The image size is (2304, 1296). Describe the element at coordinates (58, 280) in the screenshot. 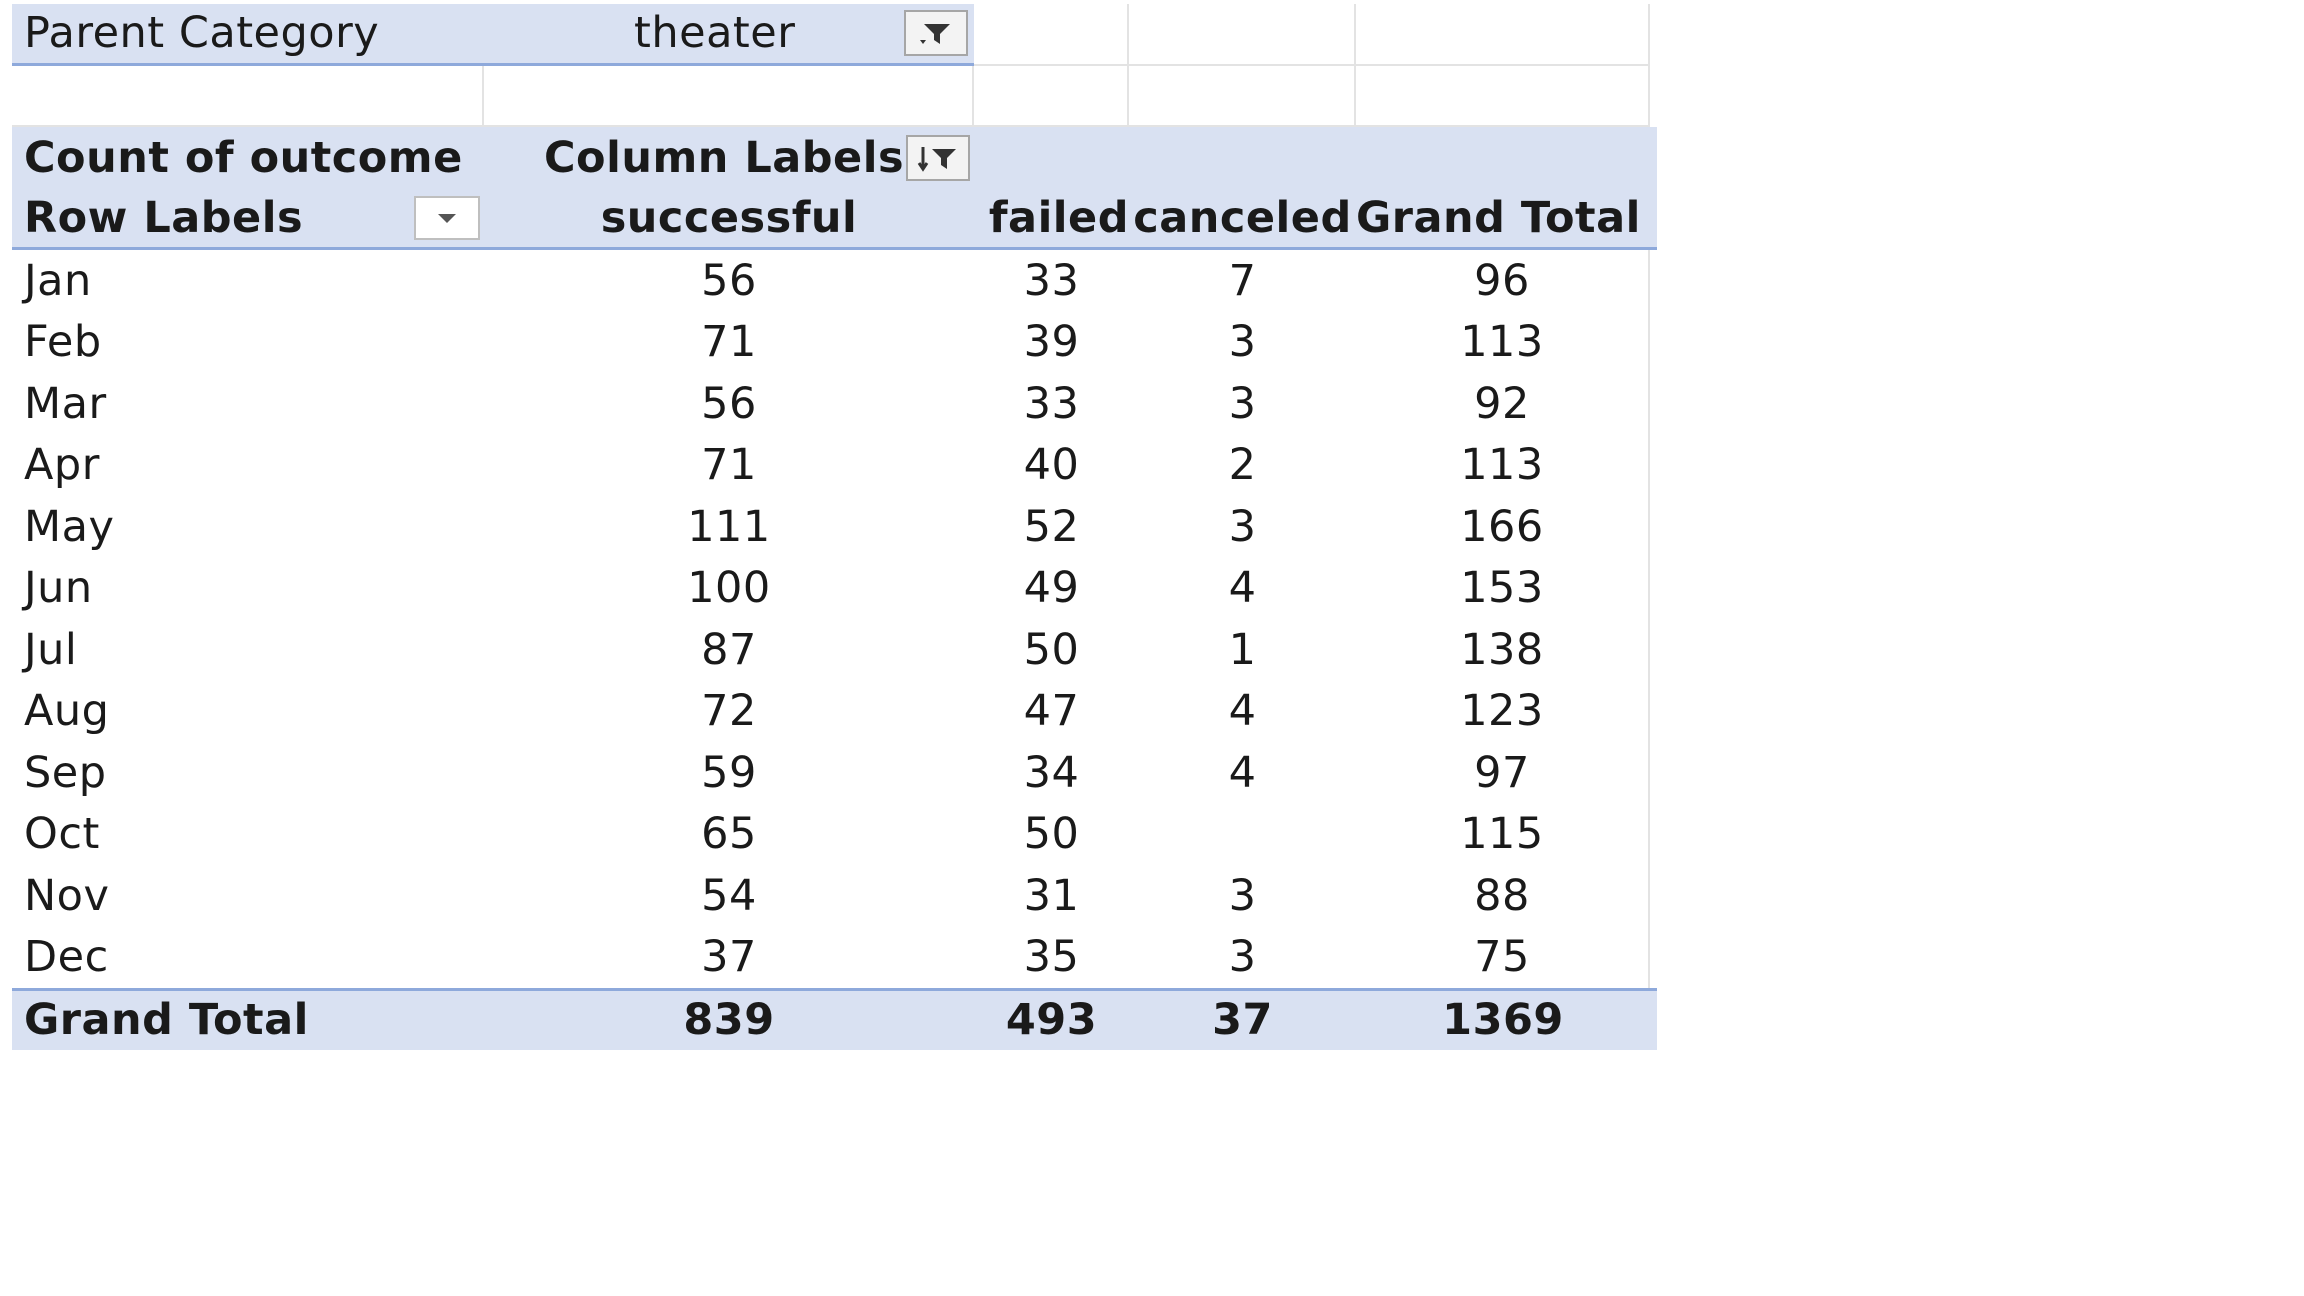

I see `row-label: Jan` at that location.